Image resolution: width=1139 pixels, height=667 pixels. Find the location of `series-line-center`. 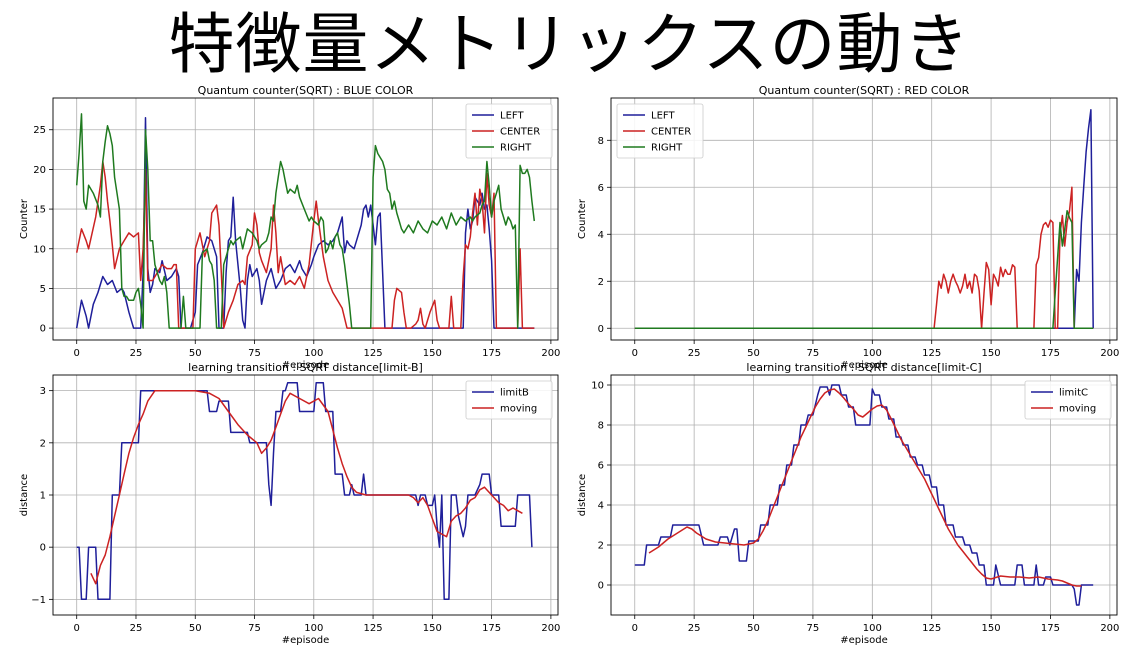

series-line-center is located at coordinates (864, 258).